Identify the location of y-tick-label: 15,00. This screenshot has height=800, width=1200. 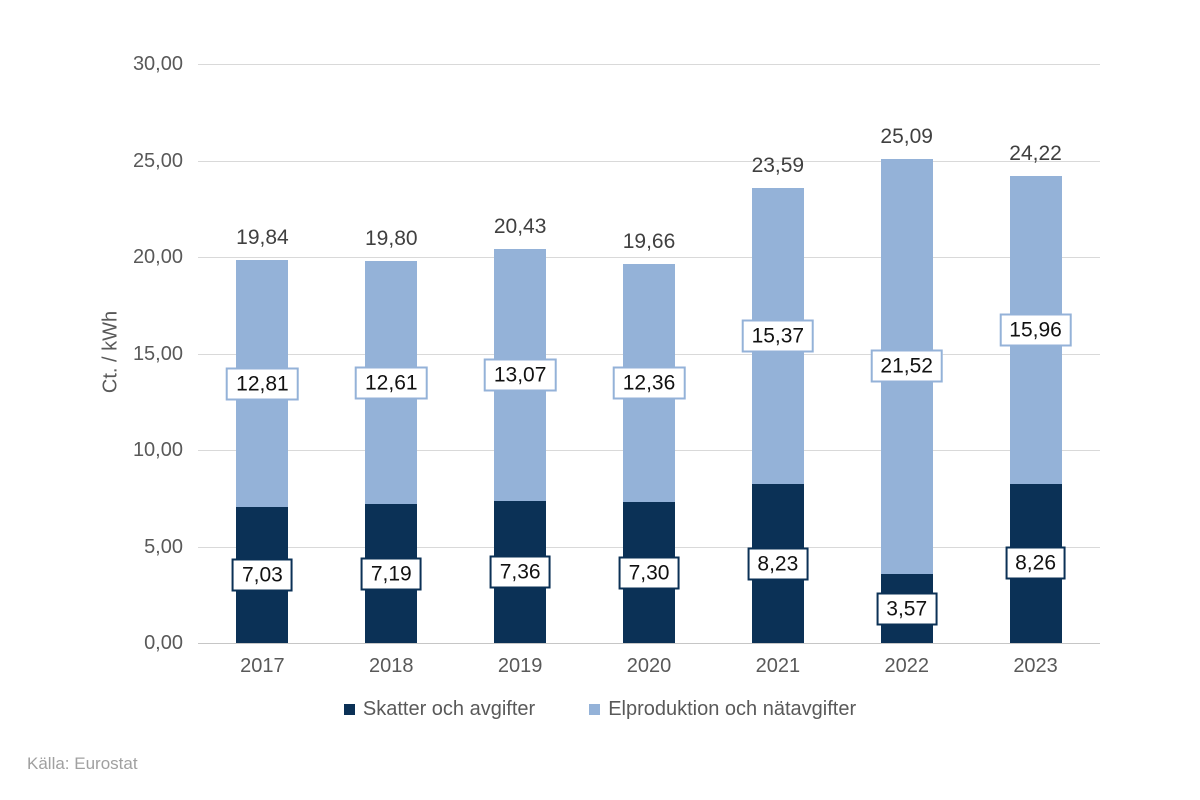
(157, 353).